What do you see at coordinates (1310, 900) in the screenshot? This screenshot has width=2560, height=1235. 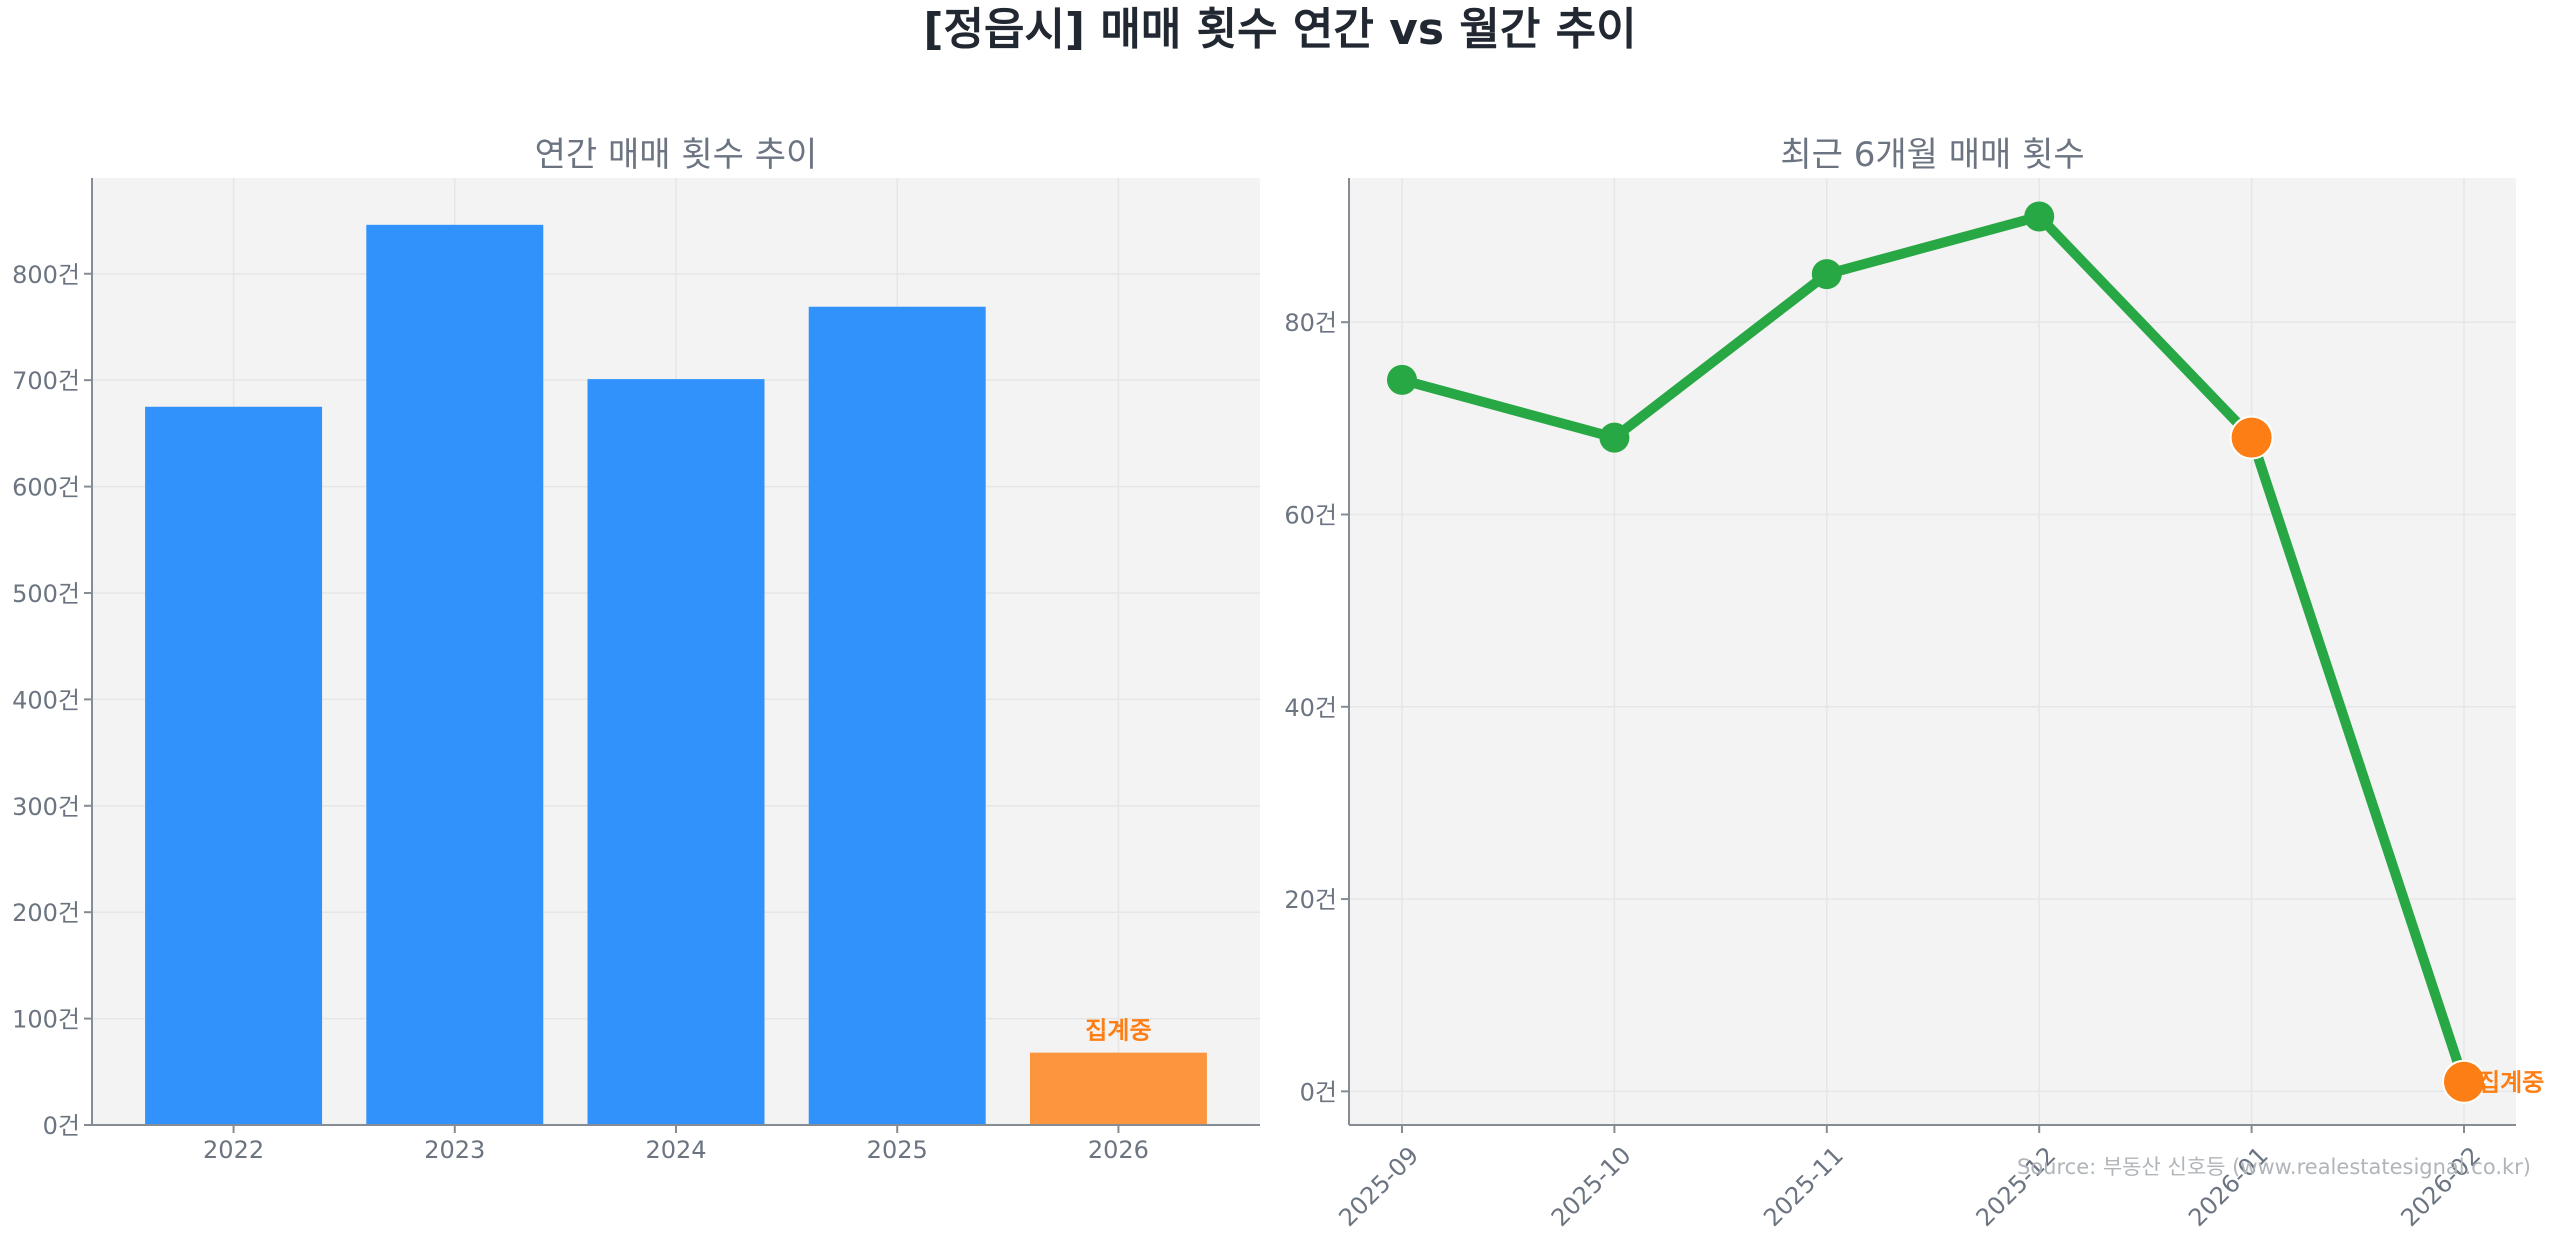 I see `y-tick-label: 20건` at bounding box center [1310, 900].